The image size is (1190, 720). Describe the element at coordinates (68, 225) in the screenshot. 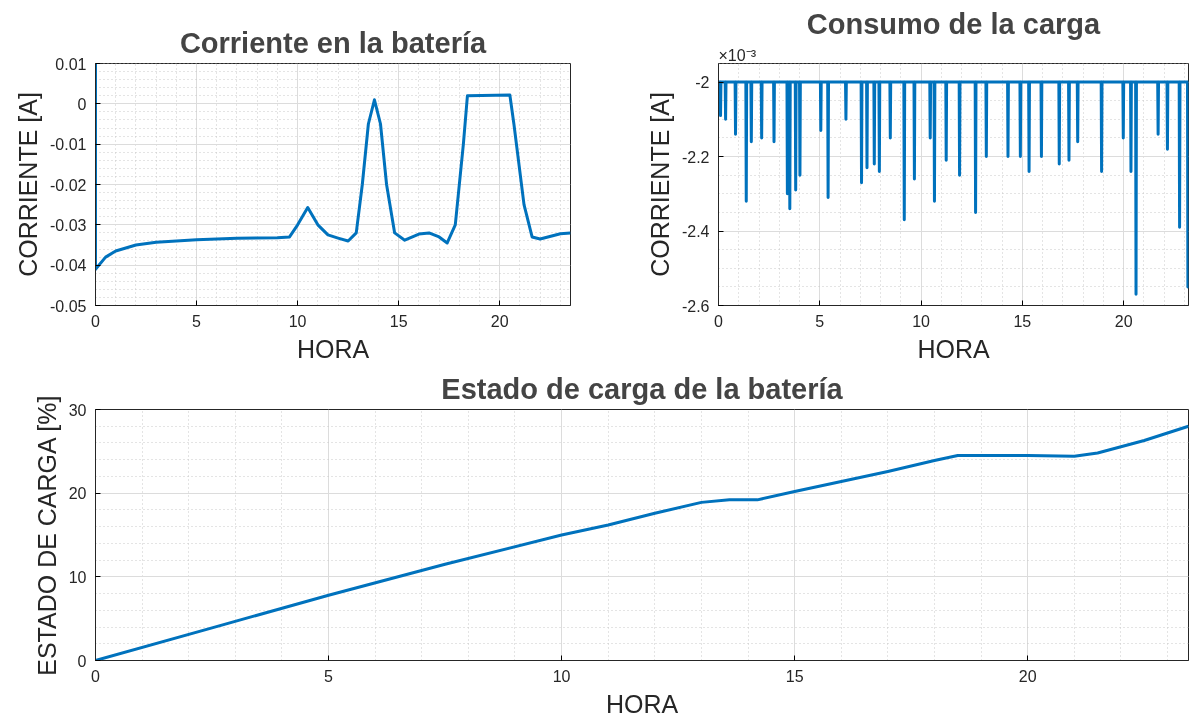

I see `y-tick-label: -0.03` at that location.